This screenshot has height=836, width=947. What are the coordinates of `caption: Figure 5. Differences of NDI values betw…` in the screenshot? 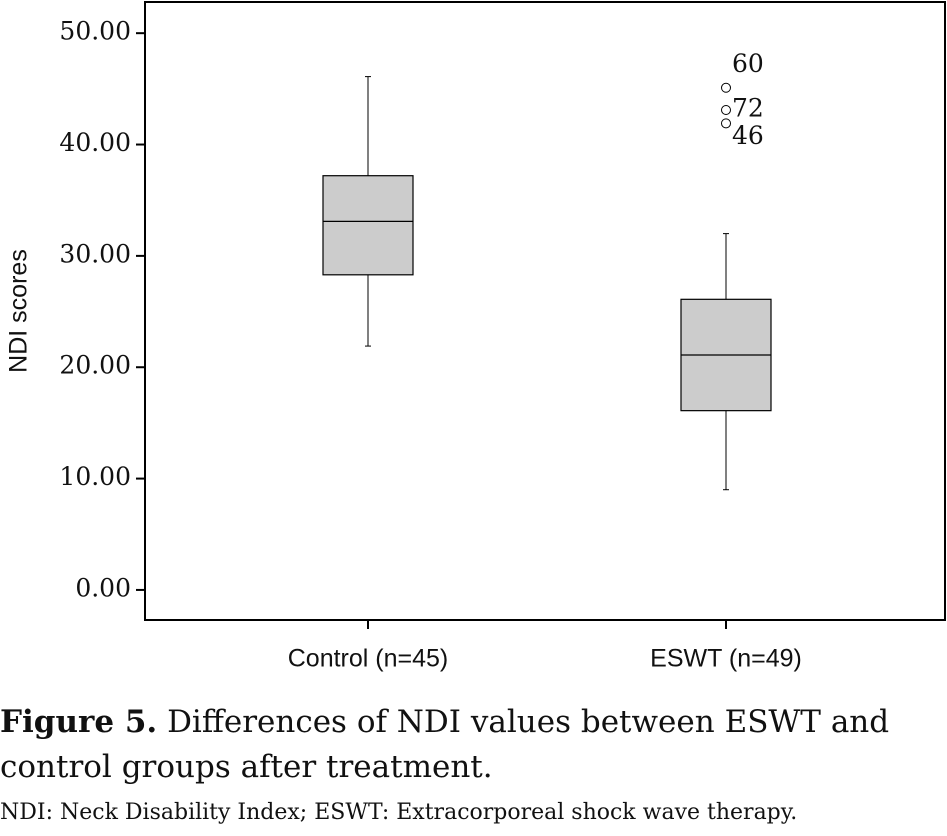 It's located at (473, 745).